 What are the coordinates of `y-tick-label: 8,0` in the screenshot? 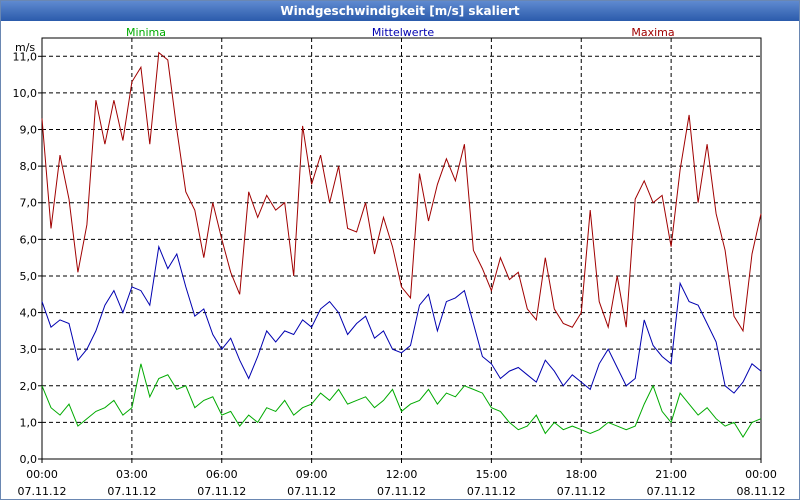 It's located at (29, 166).